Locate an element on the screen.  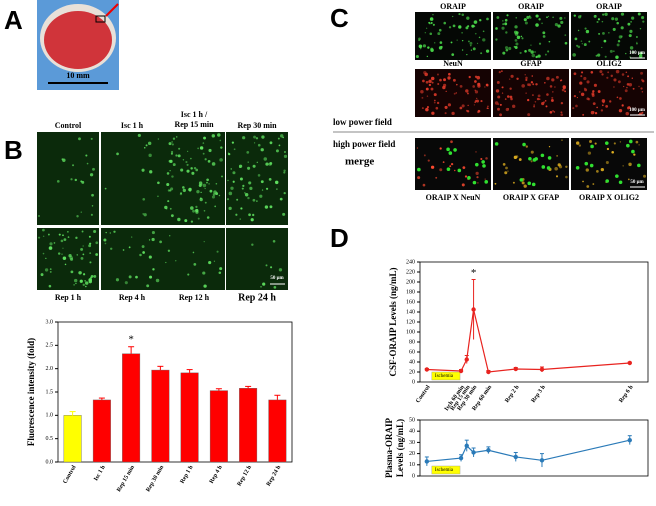
y-tick-label: 0 is located at coordinates (413, 382).